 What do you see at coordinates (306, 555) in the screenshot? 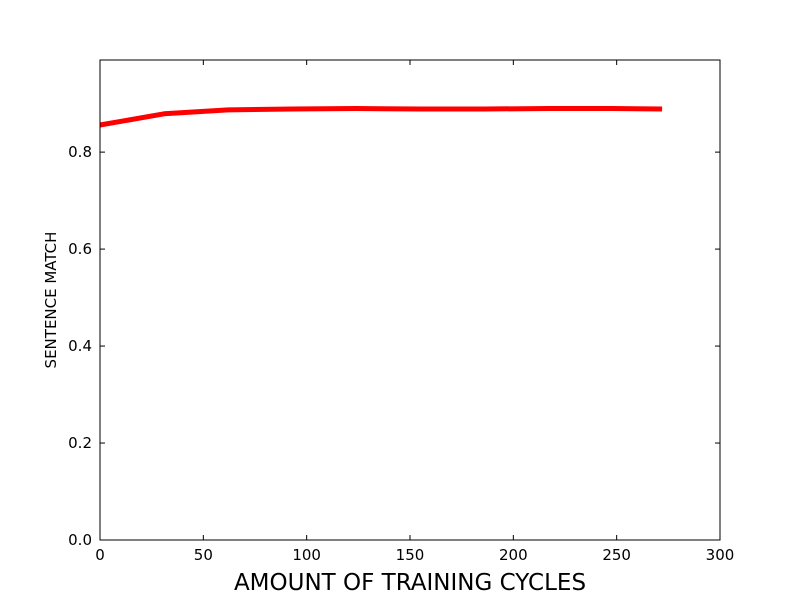
I see `x-tick-label: 100` at bounding box center [306, 555].